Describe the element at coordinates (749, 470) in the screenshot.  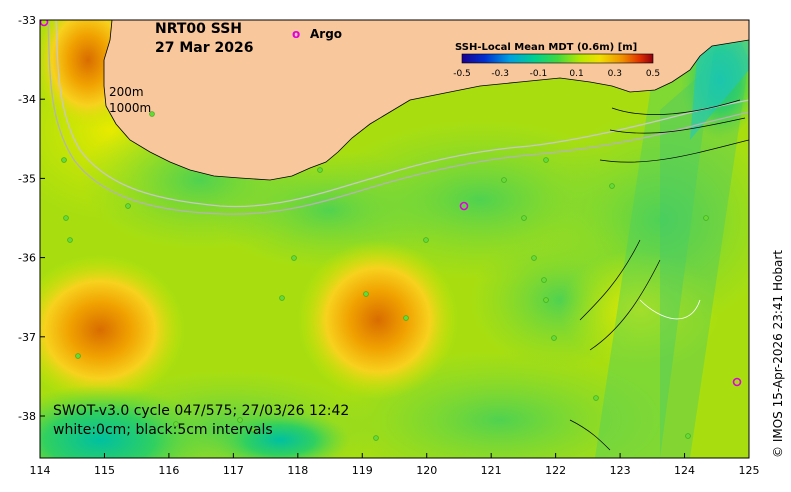
I see `x-tick-label: 125` at that location.